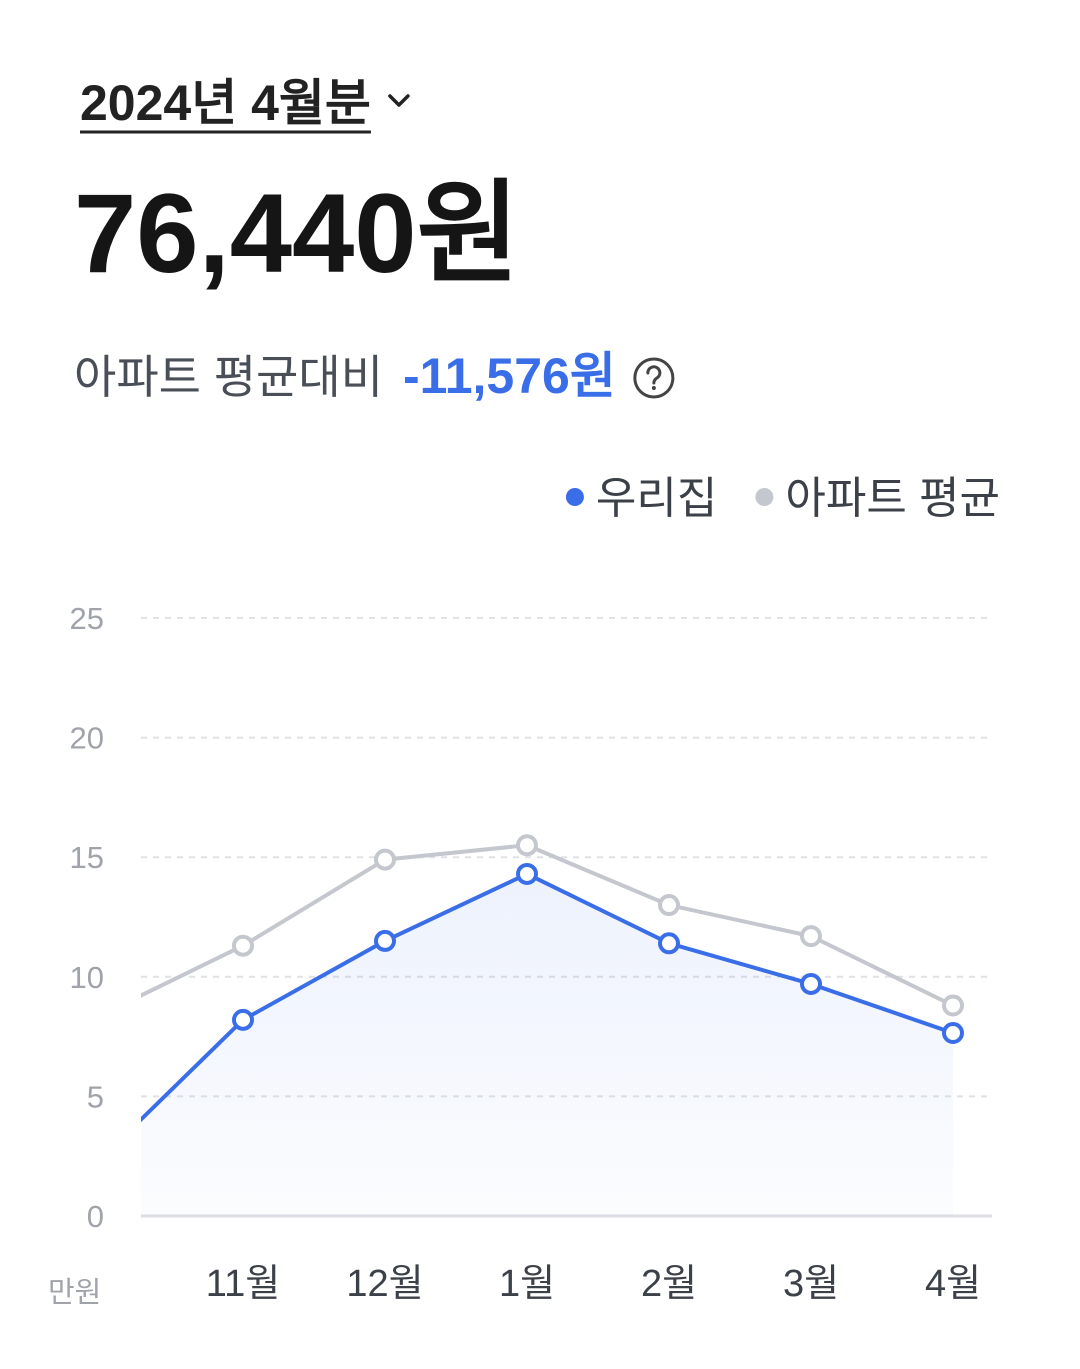  I want to click on x-tick-label: 3월, so click(811, 1284).